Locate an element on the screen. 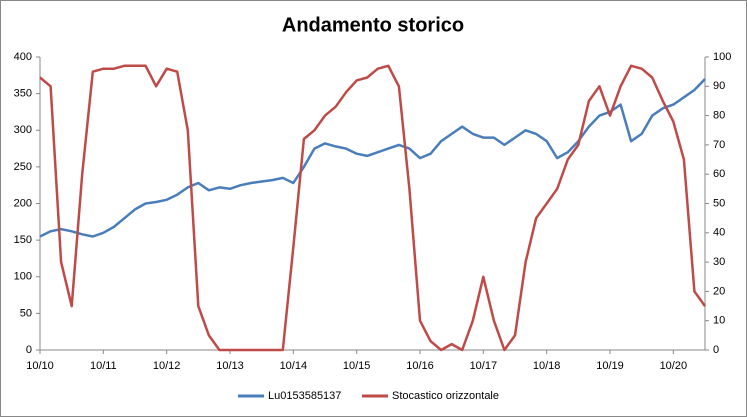 The width and height of the screenshot is (747, 417). x-tick-label: 10/17 is located at coordinates (484, 366).